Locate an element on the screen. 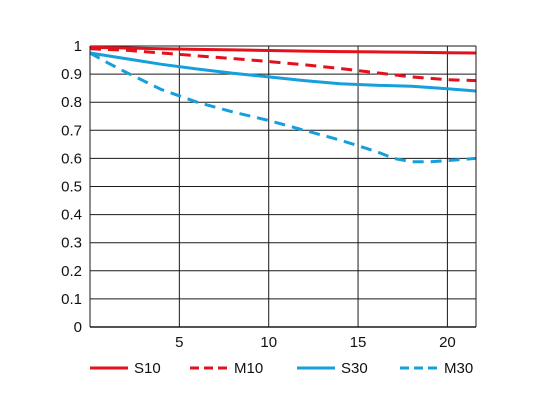  x-tick-label: 15 is located at coordinates (358, 342).